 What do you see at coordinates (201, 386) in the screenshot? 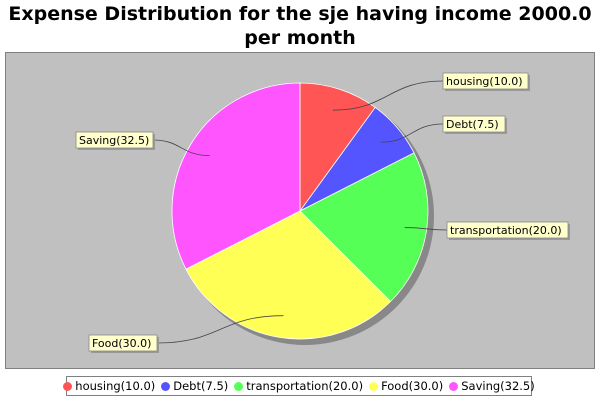
I see `legend-label: Debt(7.5)` at bounding box center [201, 386].